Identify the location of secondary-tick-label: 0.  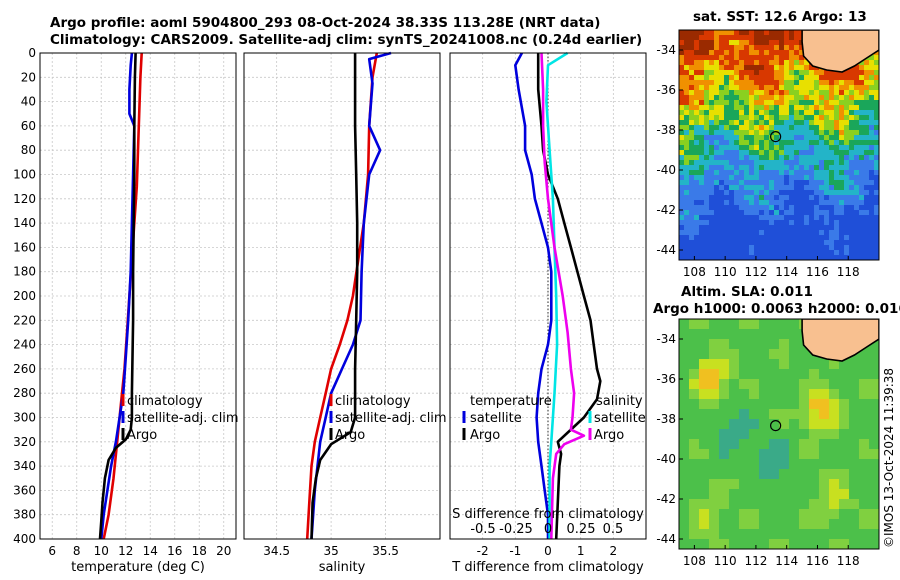
(548, 529).